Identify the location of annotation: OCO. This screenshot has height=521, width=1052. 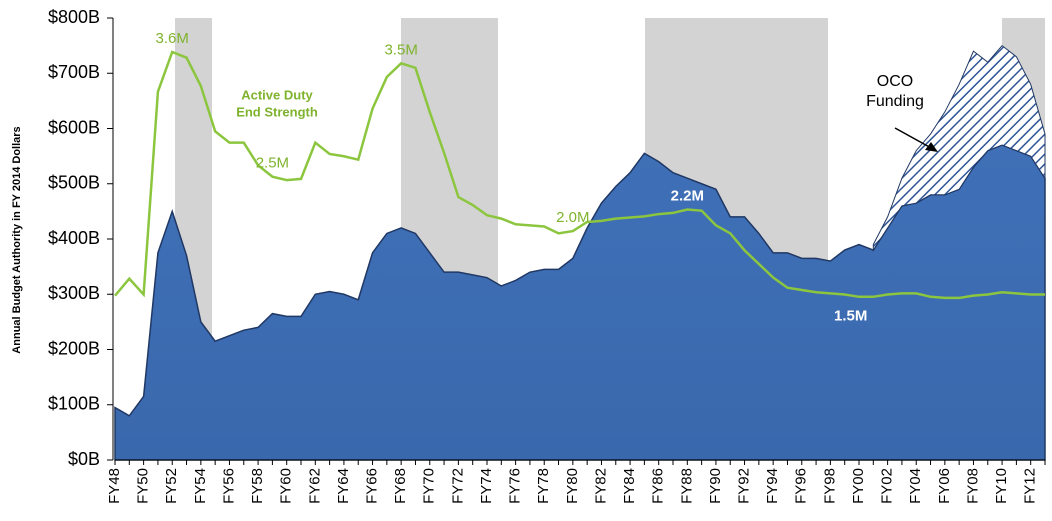
(895, 81).